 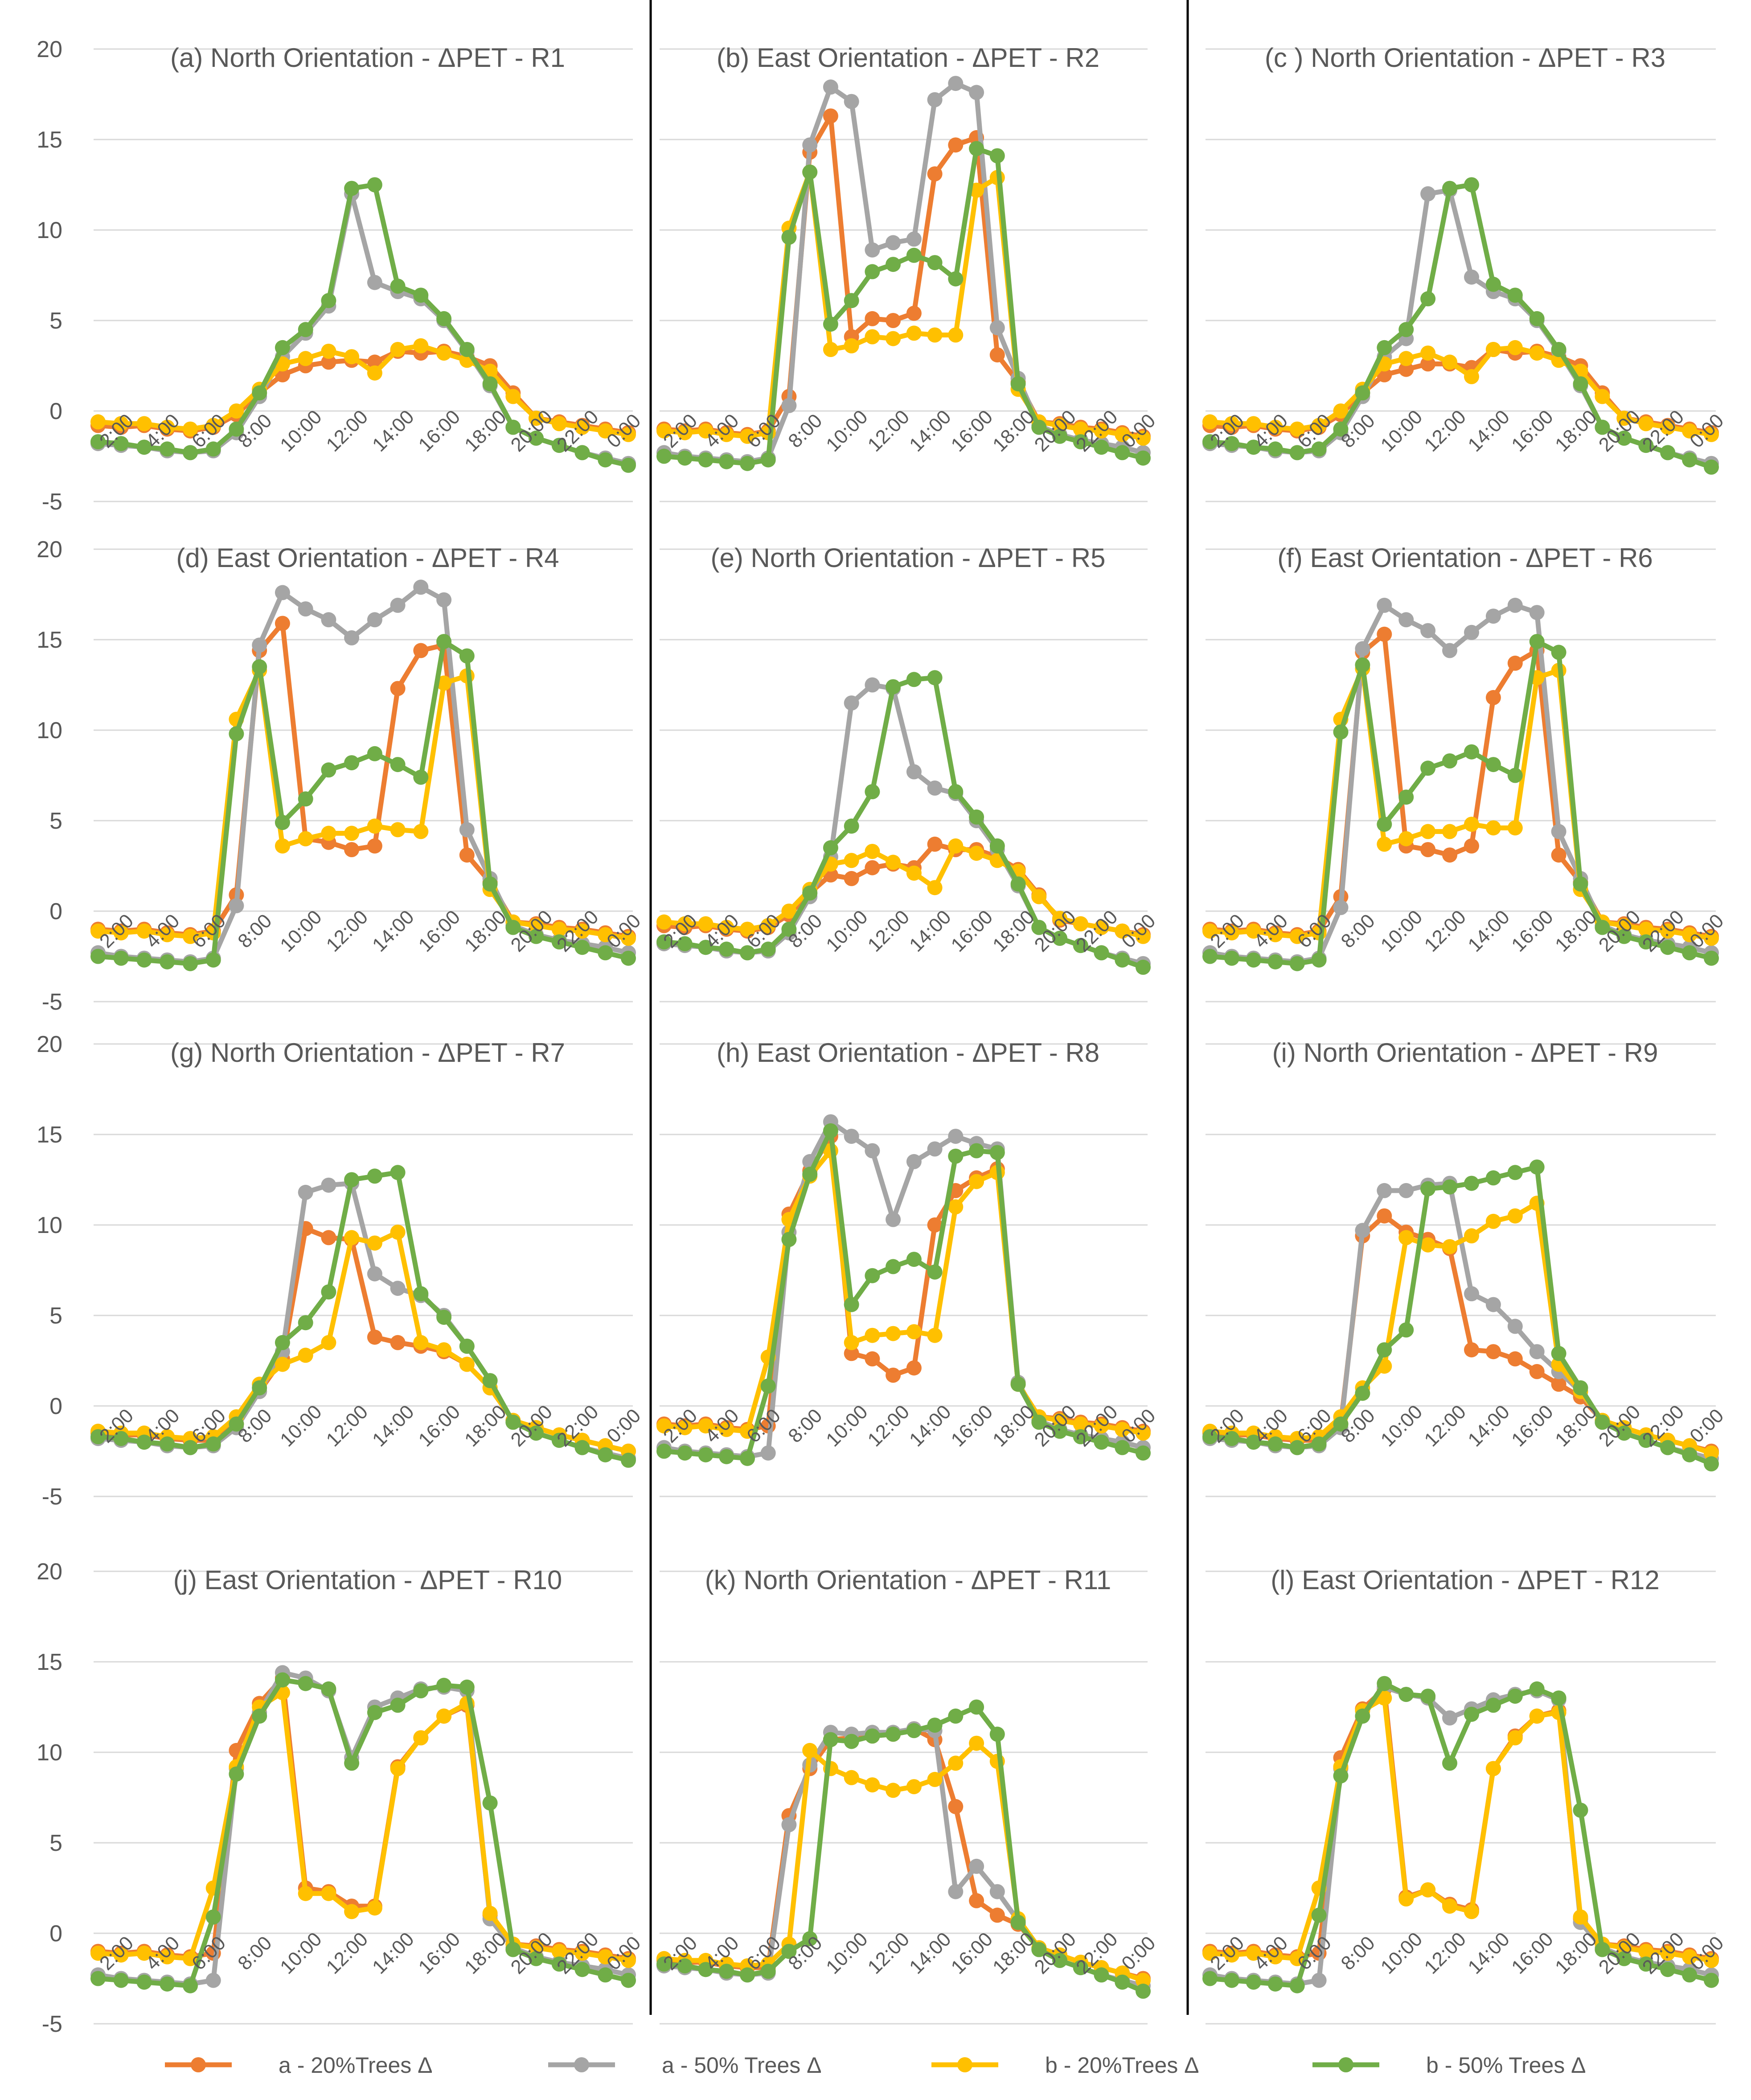 I want to click on y-tick-label: 5, so click(x=55, y=1316).